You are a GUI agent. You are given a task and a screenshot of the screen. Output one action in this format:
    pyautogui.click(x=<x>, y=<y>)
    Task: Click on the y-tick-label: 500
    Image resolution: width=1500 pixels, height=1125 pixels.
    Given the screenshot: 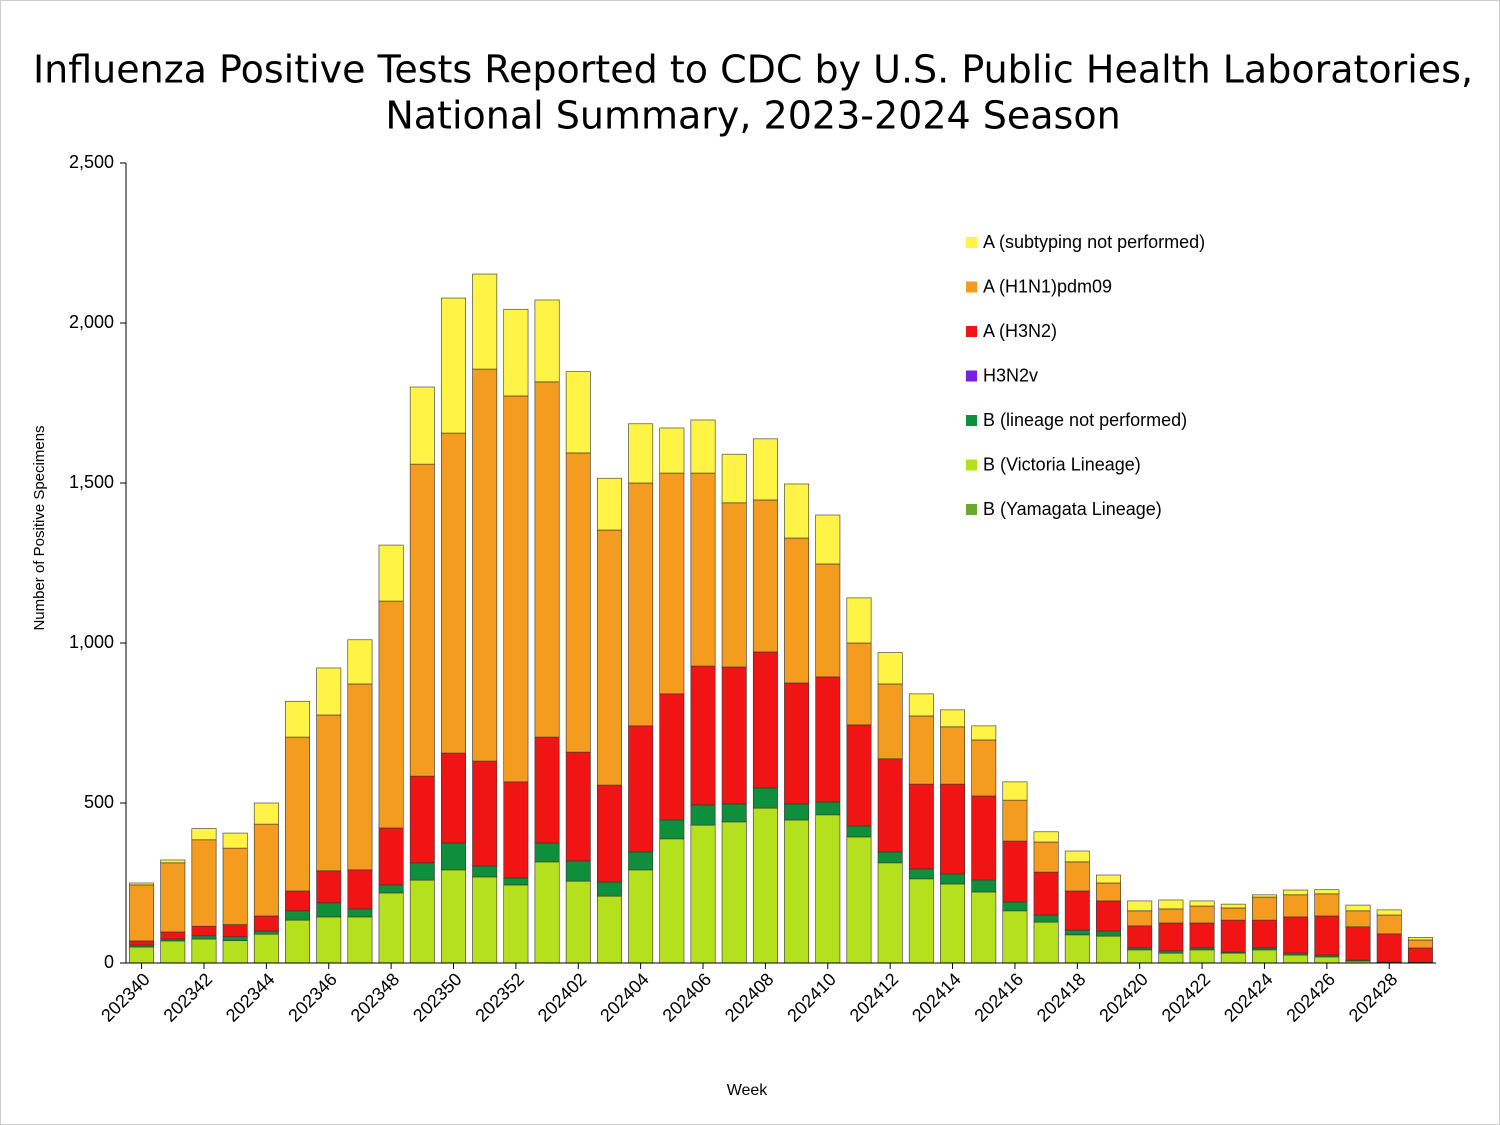 What is the action you would take?
    pyautogui.click(x=99, y=802)
    